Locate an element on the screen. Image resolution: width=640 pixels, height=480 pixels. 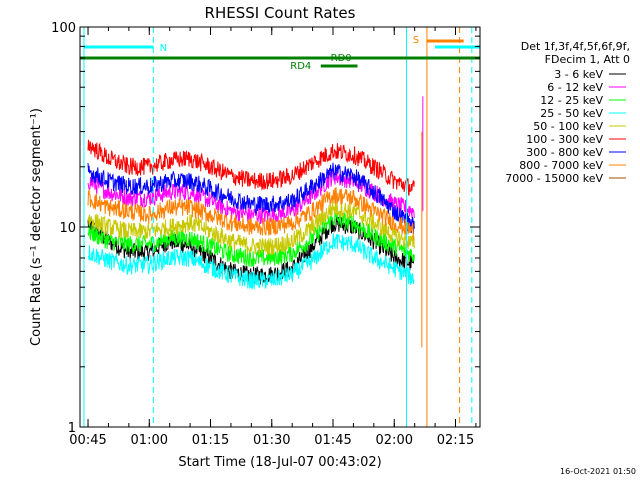
x-axis-label: Start Time (18-Jul-07 00:43:02) is located at coordinates (279, 462).